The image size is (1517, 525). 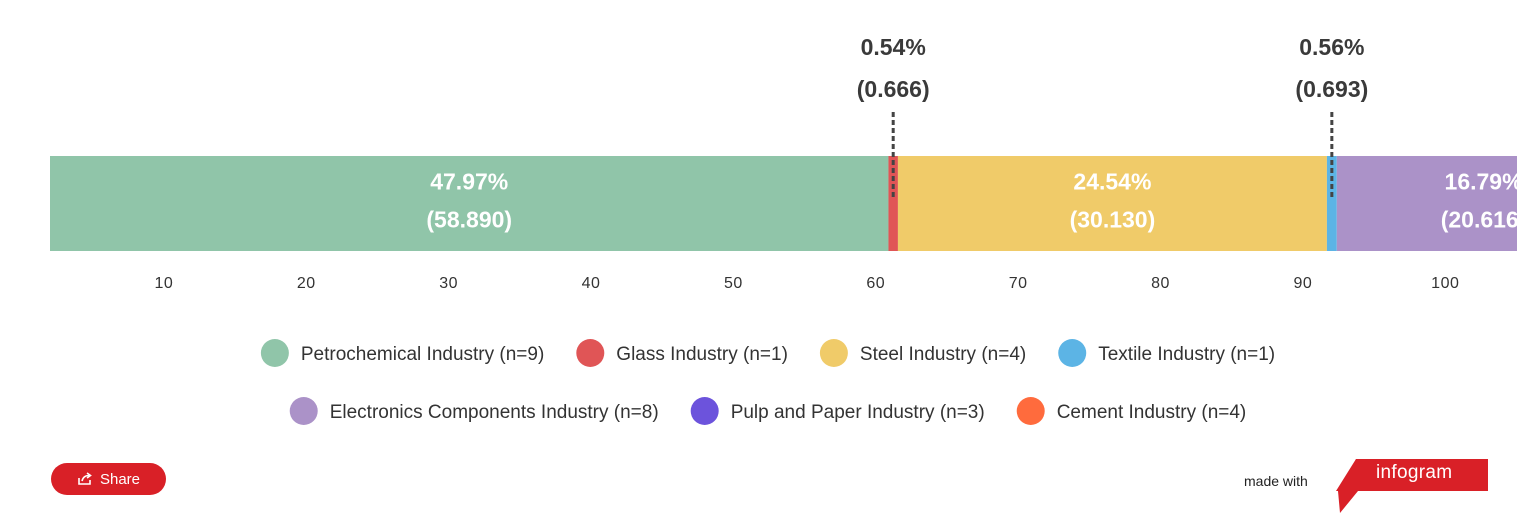 I want to click on data-label-percent: 0.54%, so click(x=893, y=47).